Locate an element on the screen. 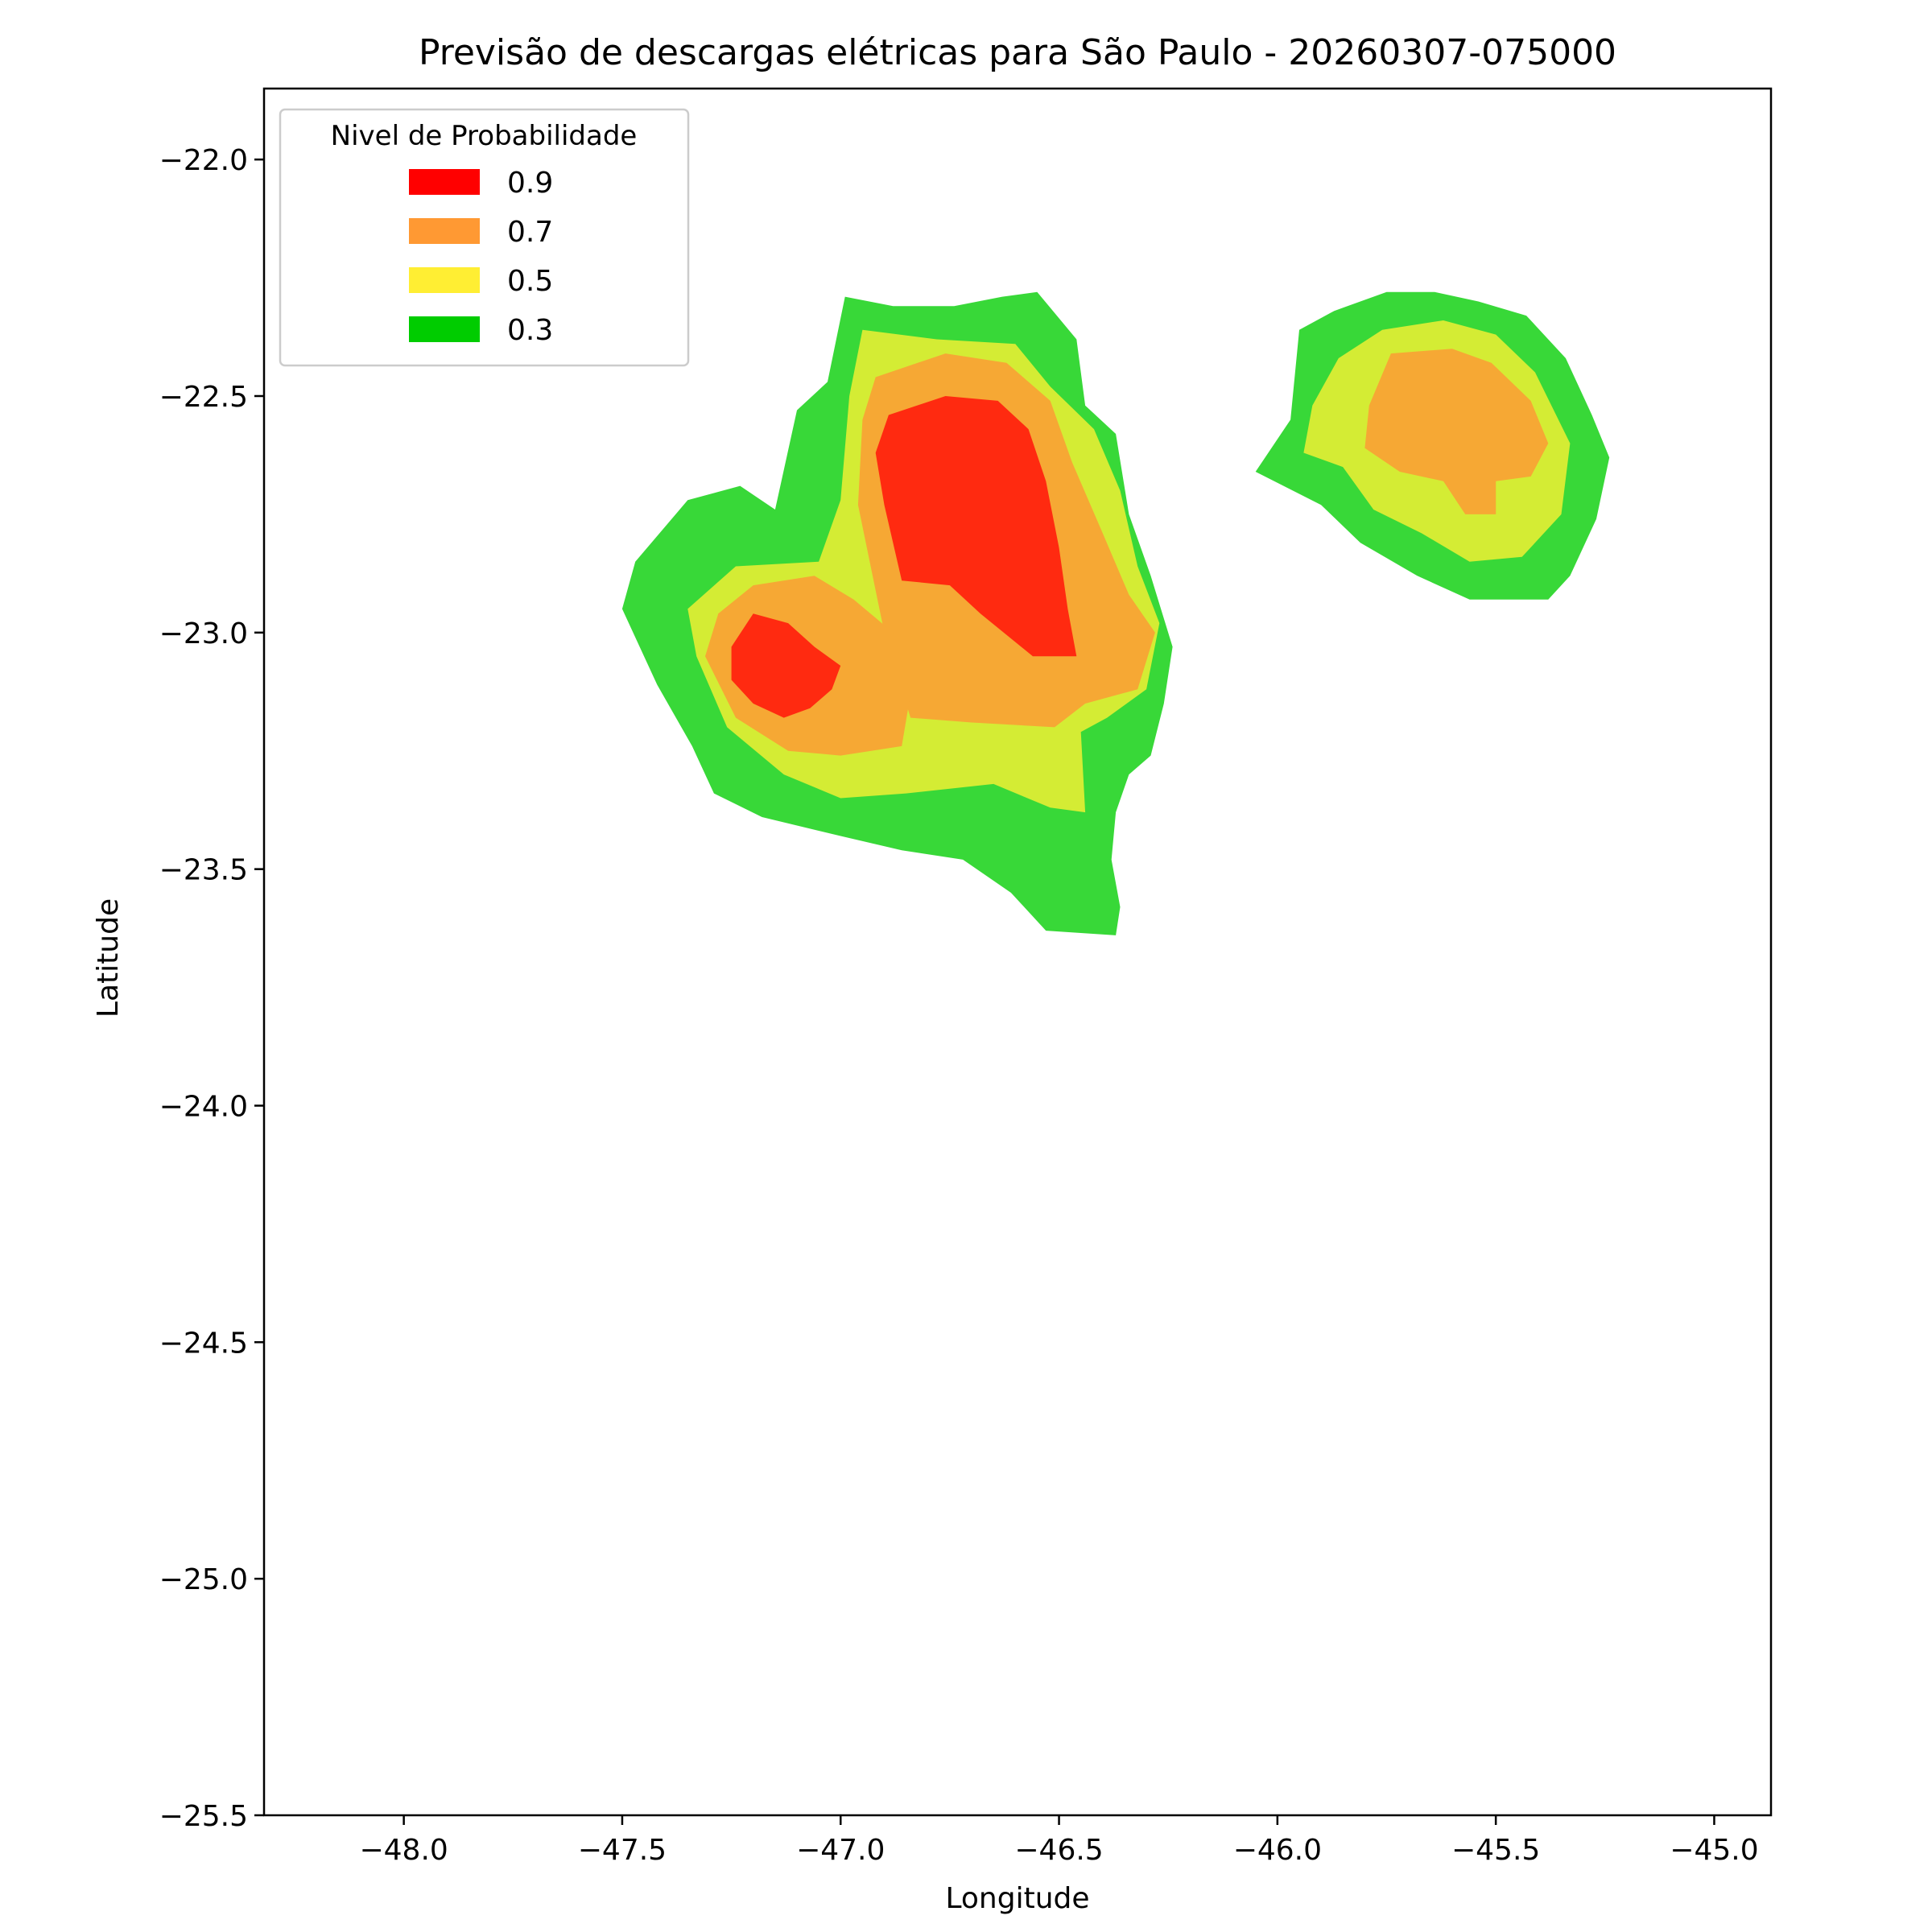  y-tick-label: −23.0 is located at coordinates (203, 633).